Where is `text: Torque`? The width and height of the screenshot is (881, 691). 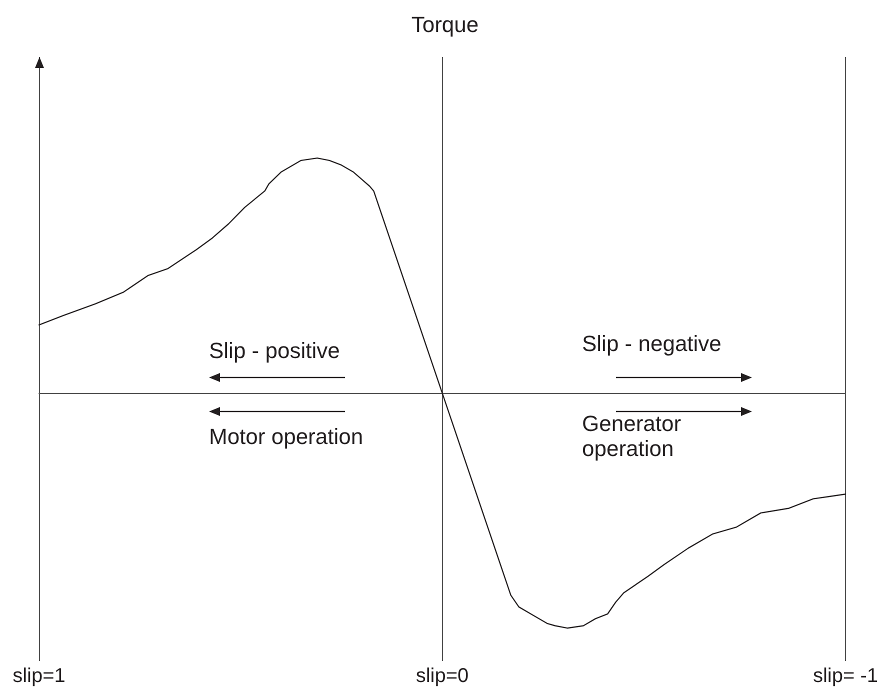
text: Torque is located at coordinates (445, 24).